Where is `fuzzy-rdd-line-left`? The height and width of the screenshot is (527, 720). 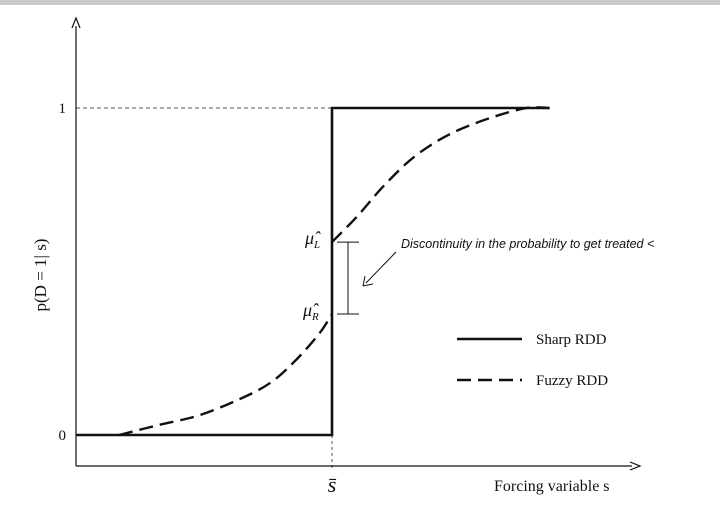
fuzzy-rdd-line-left is located at coordinates (226, 375).